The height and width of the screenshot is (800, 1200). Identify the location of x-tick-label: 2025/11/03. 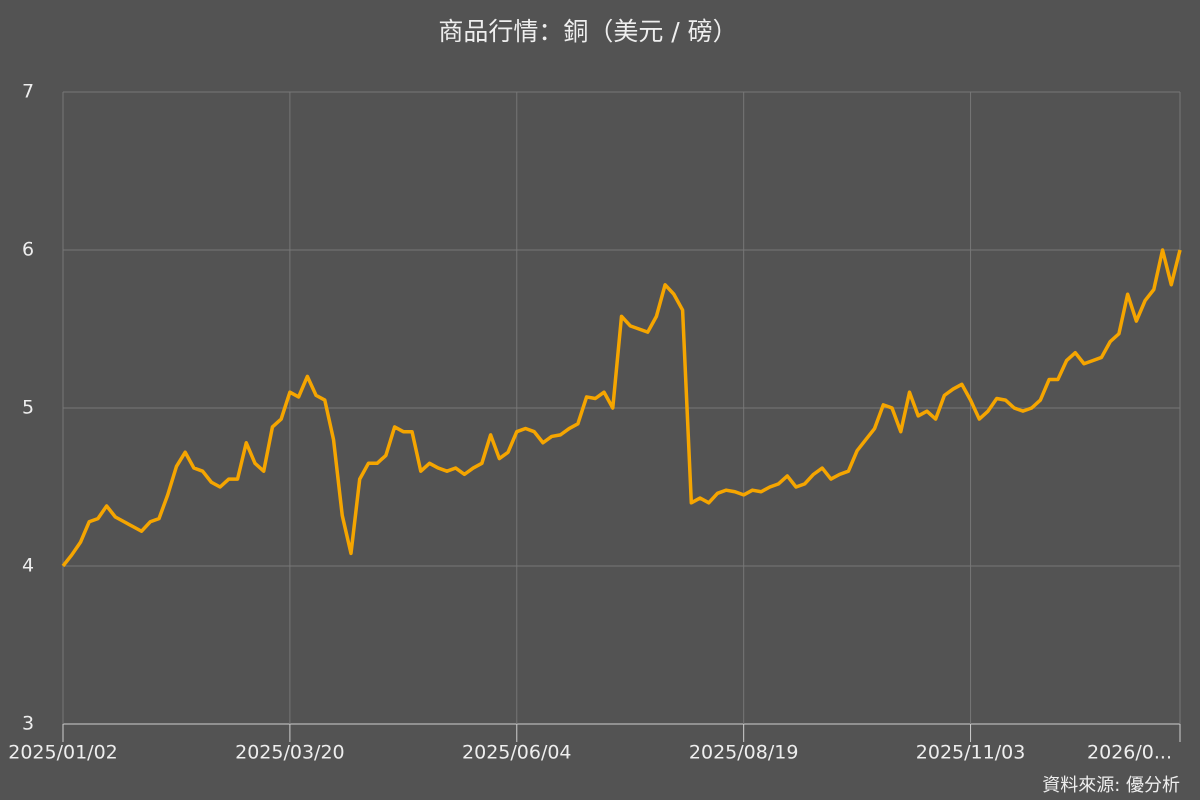
(971, 753).